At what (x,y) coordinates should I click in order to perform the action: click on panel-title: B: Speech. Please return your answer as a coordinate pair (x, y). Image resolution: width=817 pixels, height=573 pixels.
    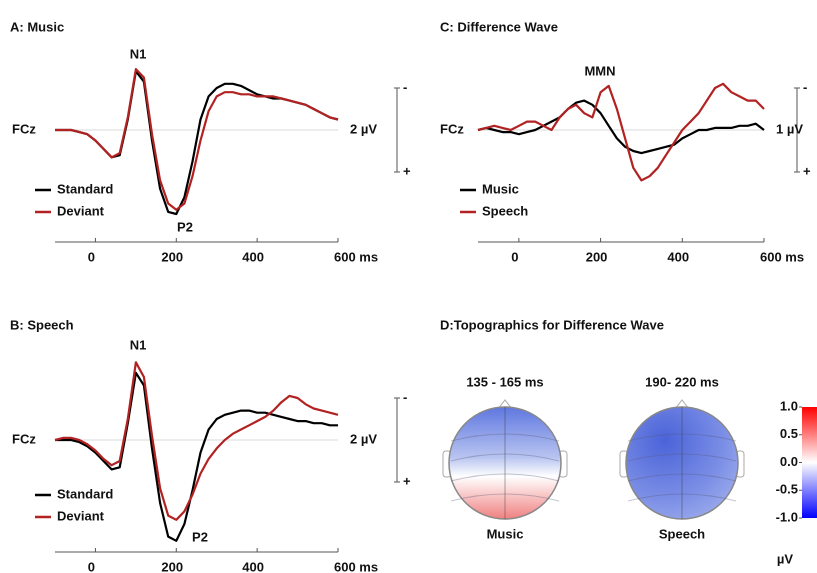
    Looking at the image, I should click on (42, 324).